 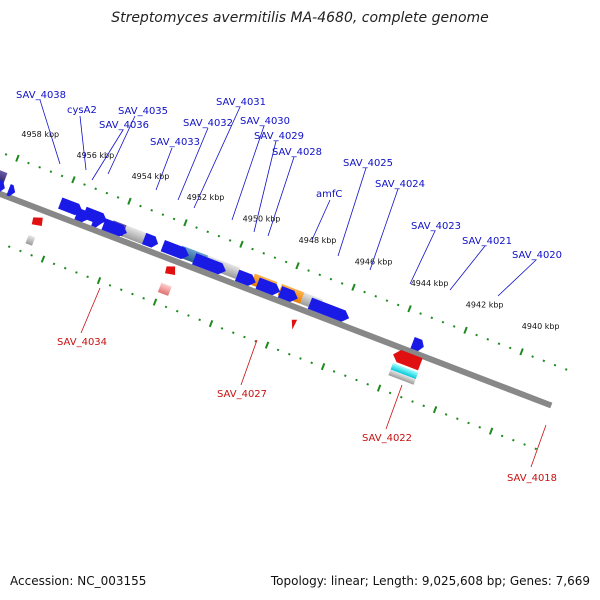 What do you see at coordinates (430, 283) in the screenshot?
I see `kbp-label: 4944 kbp` at bounding box center [430, 283].